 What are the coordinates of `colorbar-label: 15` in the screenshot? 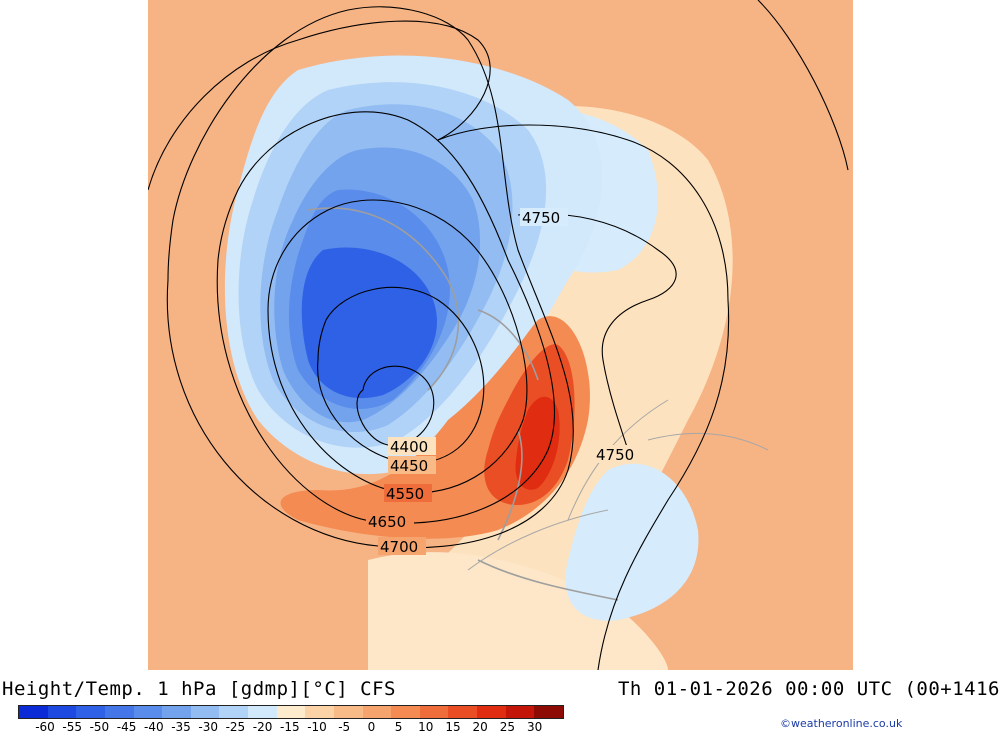 It's located at (453, 727).